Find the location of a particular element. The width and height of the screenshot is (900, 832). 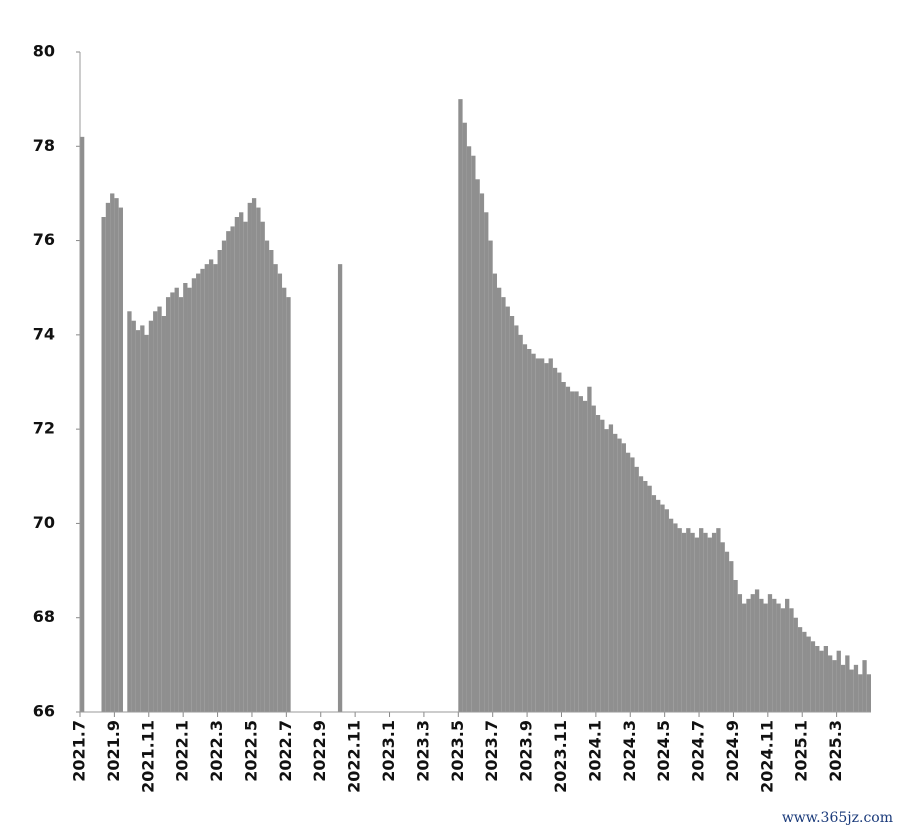

y-tick-label: 72 is located at coordinates (44, 428).